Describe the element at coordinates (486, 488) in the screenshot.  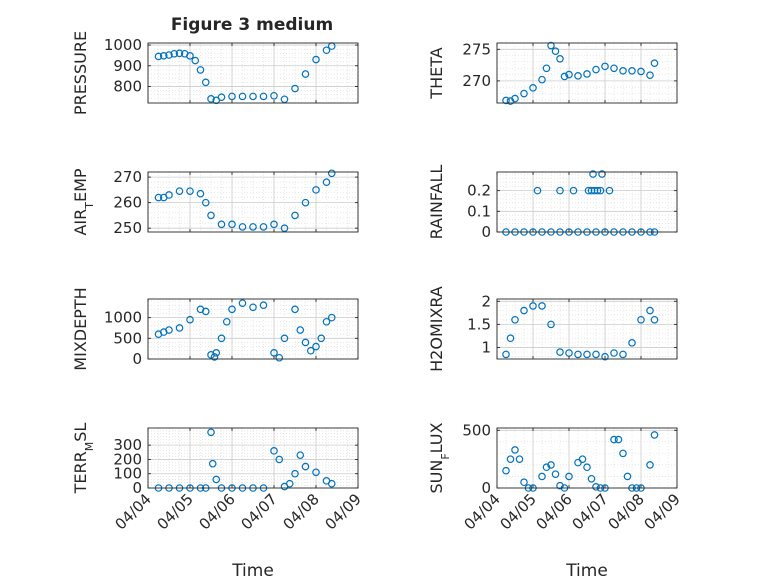
I see `panel-8-y-tick-label: 0` at that location.